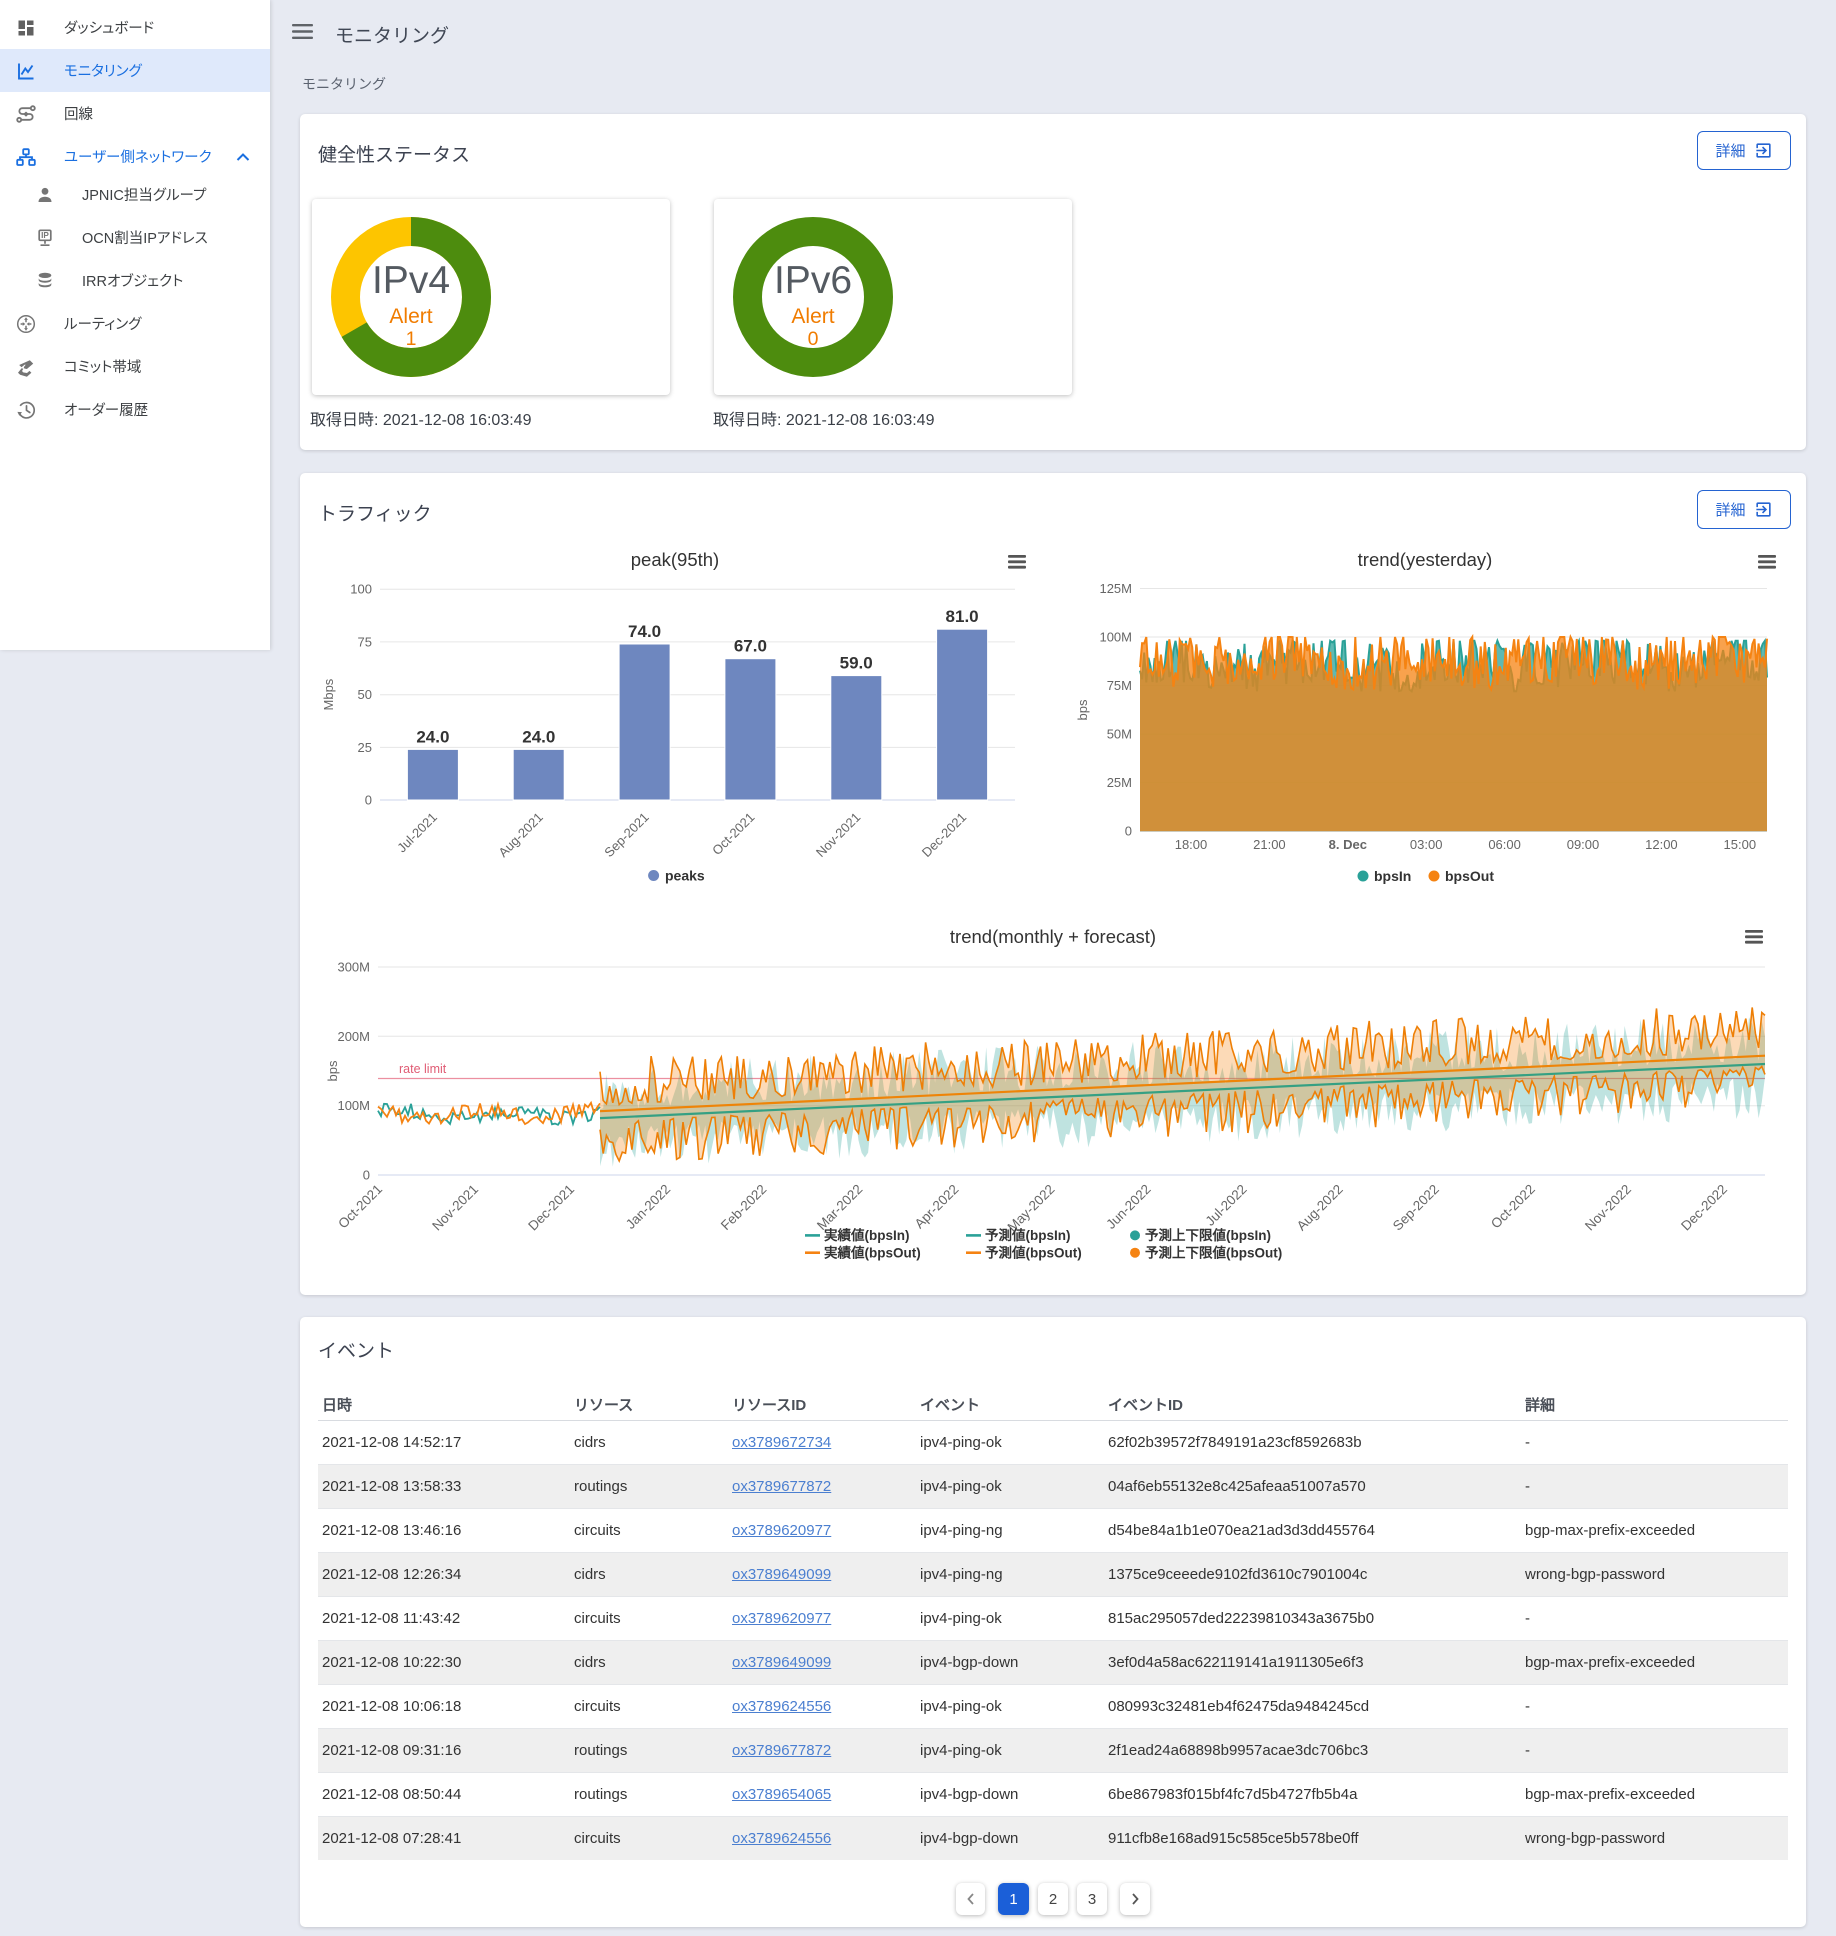  I want to click on svg-text: 予測上下限値(bpsIn), so click(1208, 1235).